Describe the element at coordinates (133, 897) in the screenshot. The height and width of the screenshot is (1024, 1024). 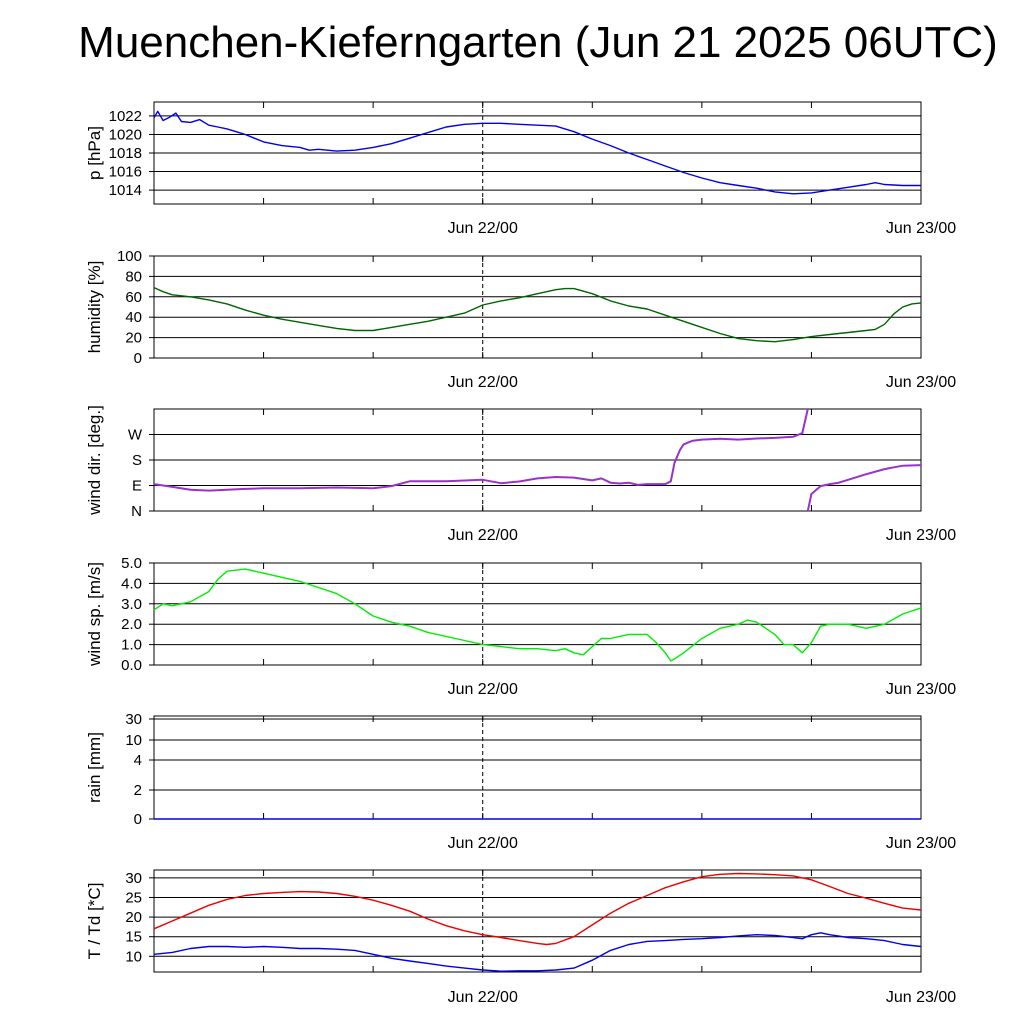
I see `temperature-ytick-label: 25` at that location.